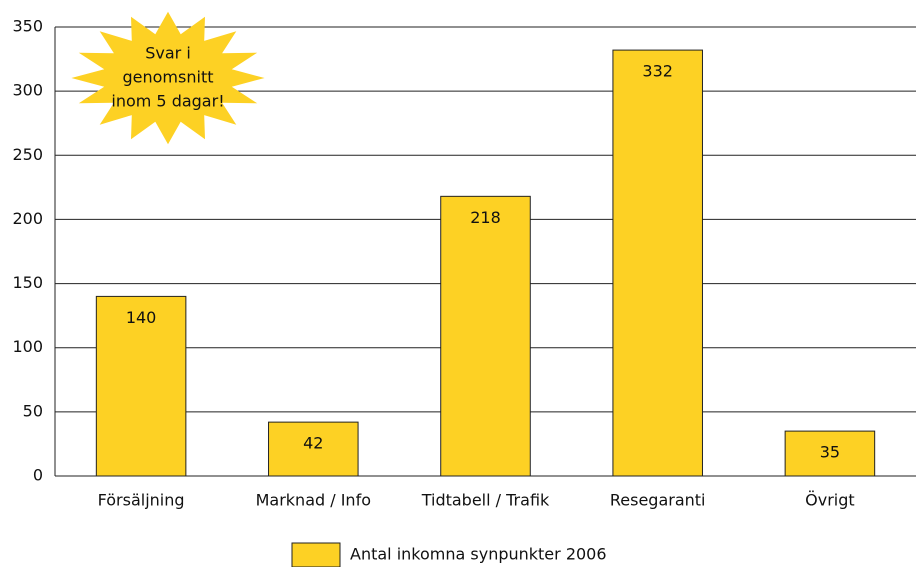  Describe the element at coordinates (167, 101) in the screenshot. I see `annotation-text: inom 5 dagar!` at that location.